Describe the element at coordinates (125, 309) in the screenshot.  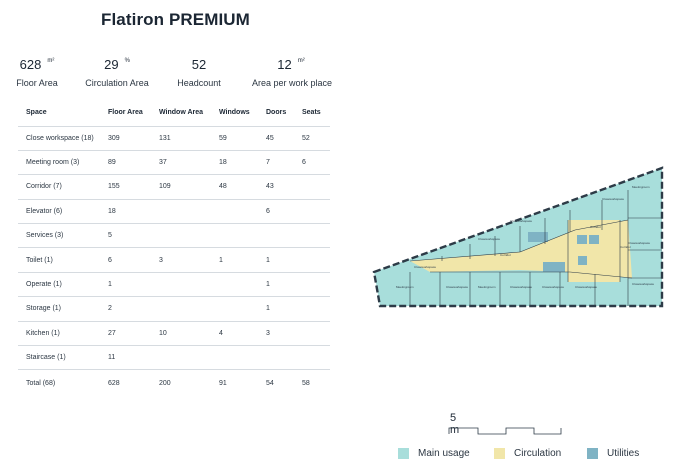
I see `table-cell: 2` at that location.